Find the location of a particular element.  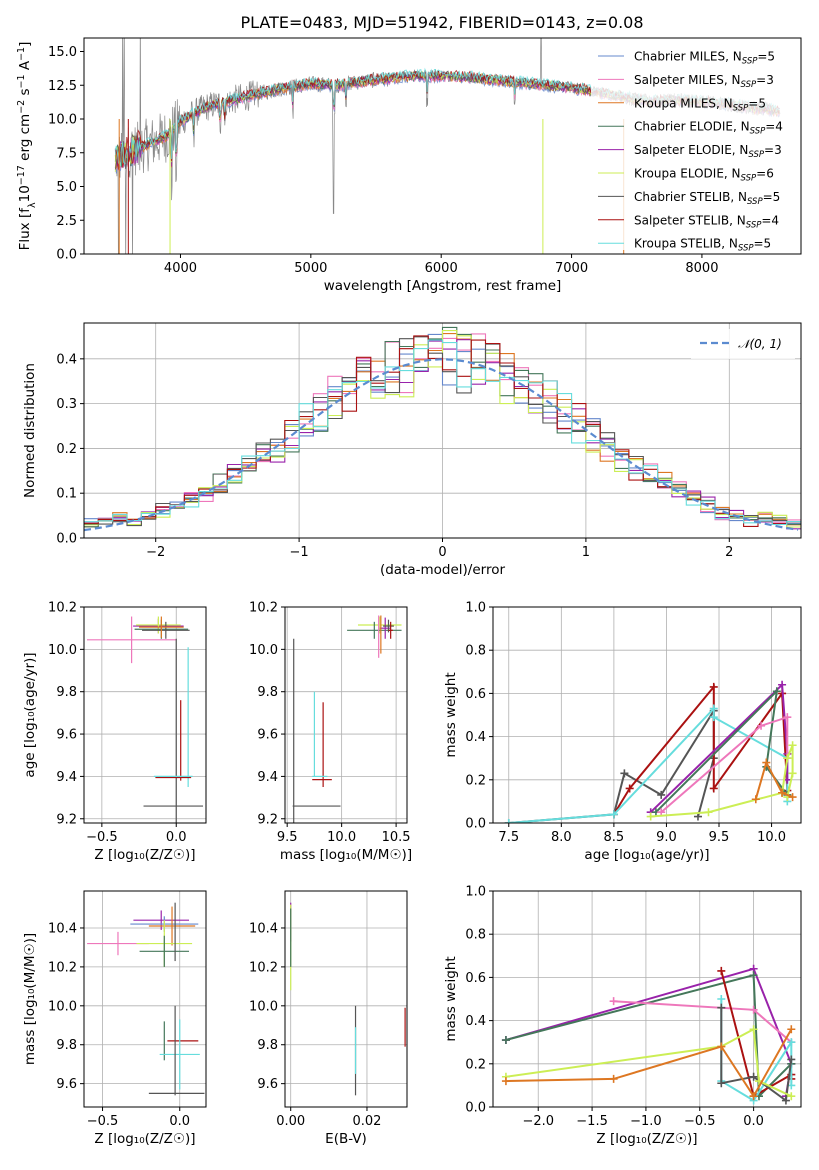

panel-mass-vs-EBV: 0.00 0.02 9.6 9.8 10.0 10.2 10.4 E(B-V) is located at coordinates (328, 1018).